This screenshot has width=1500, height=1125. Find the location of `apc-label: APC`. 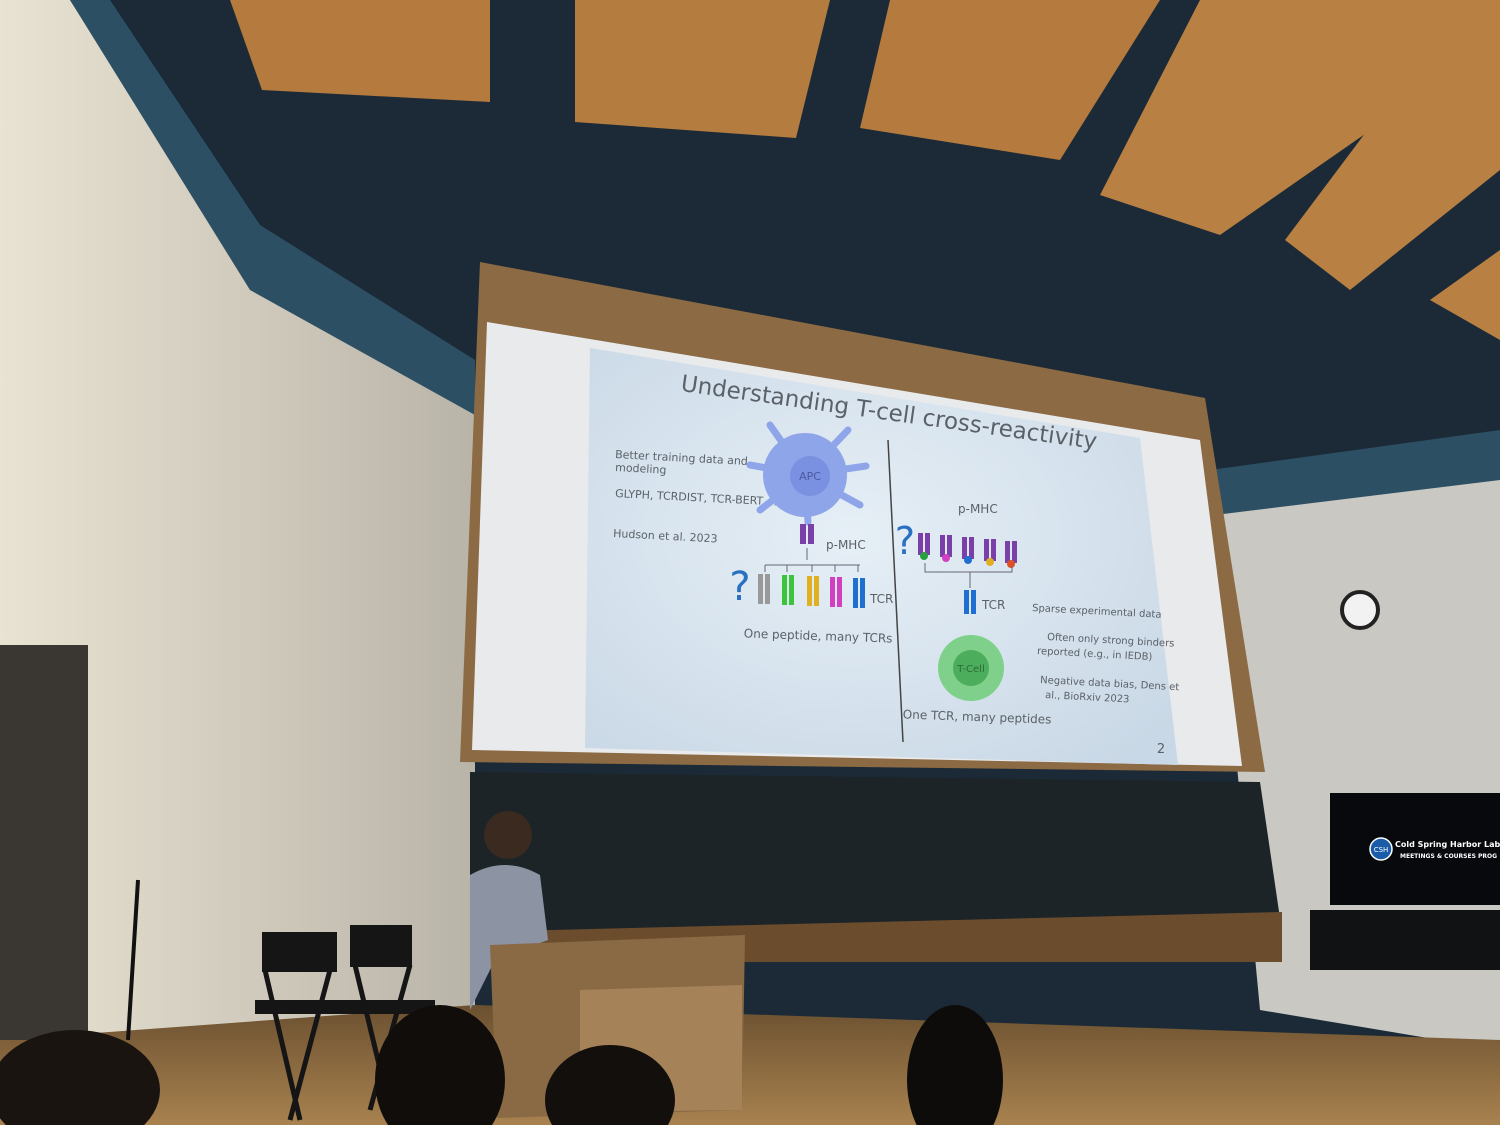

apc-label: APC is located at coordinates (810, 476).